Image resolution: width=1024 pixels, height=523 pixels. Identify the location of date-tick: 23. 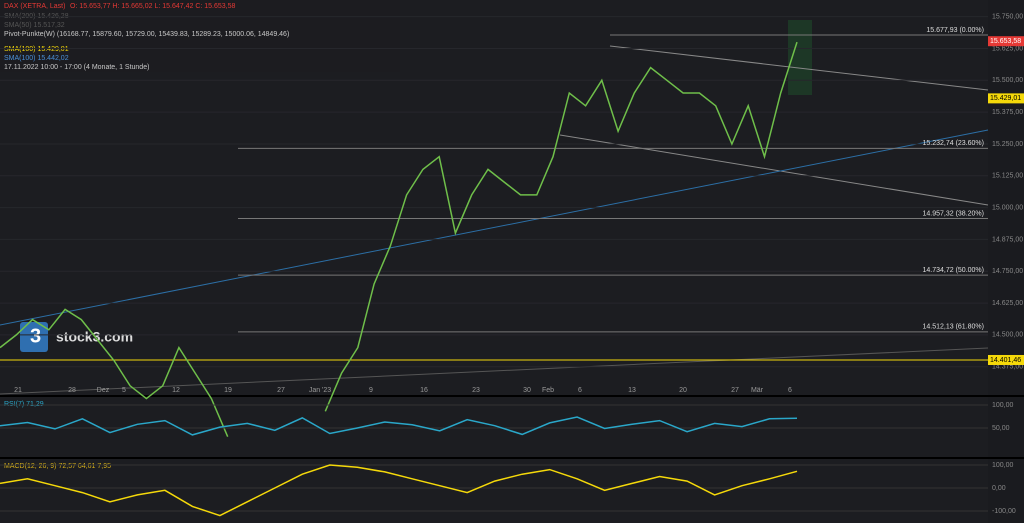
(476, 390).